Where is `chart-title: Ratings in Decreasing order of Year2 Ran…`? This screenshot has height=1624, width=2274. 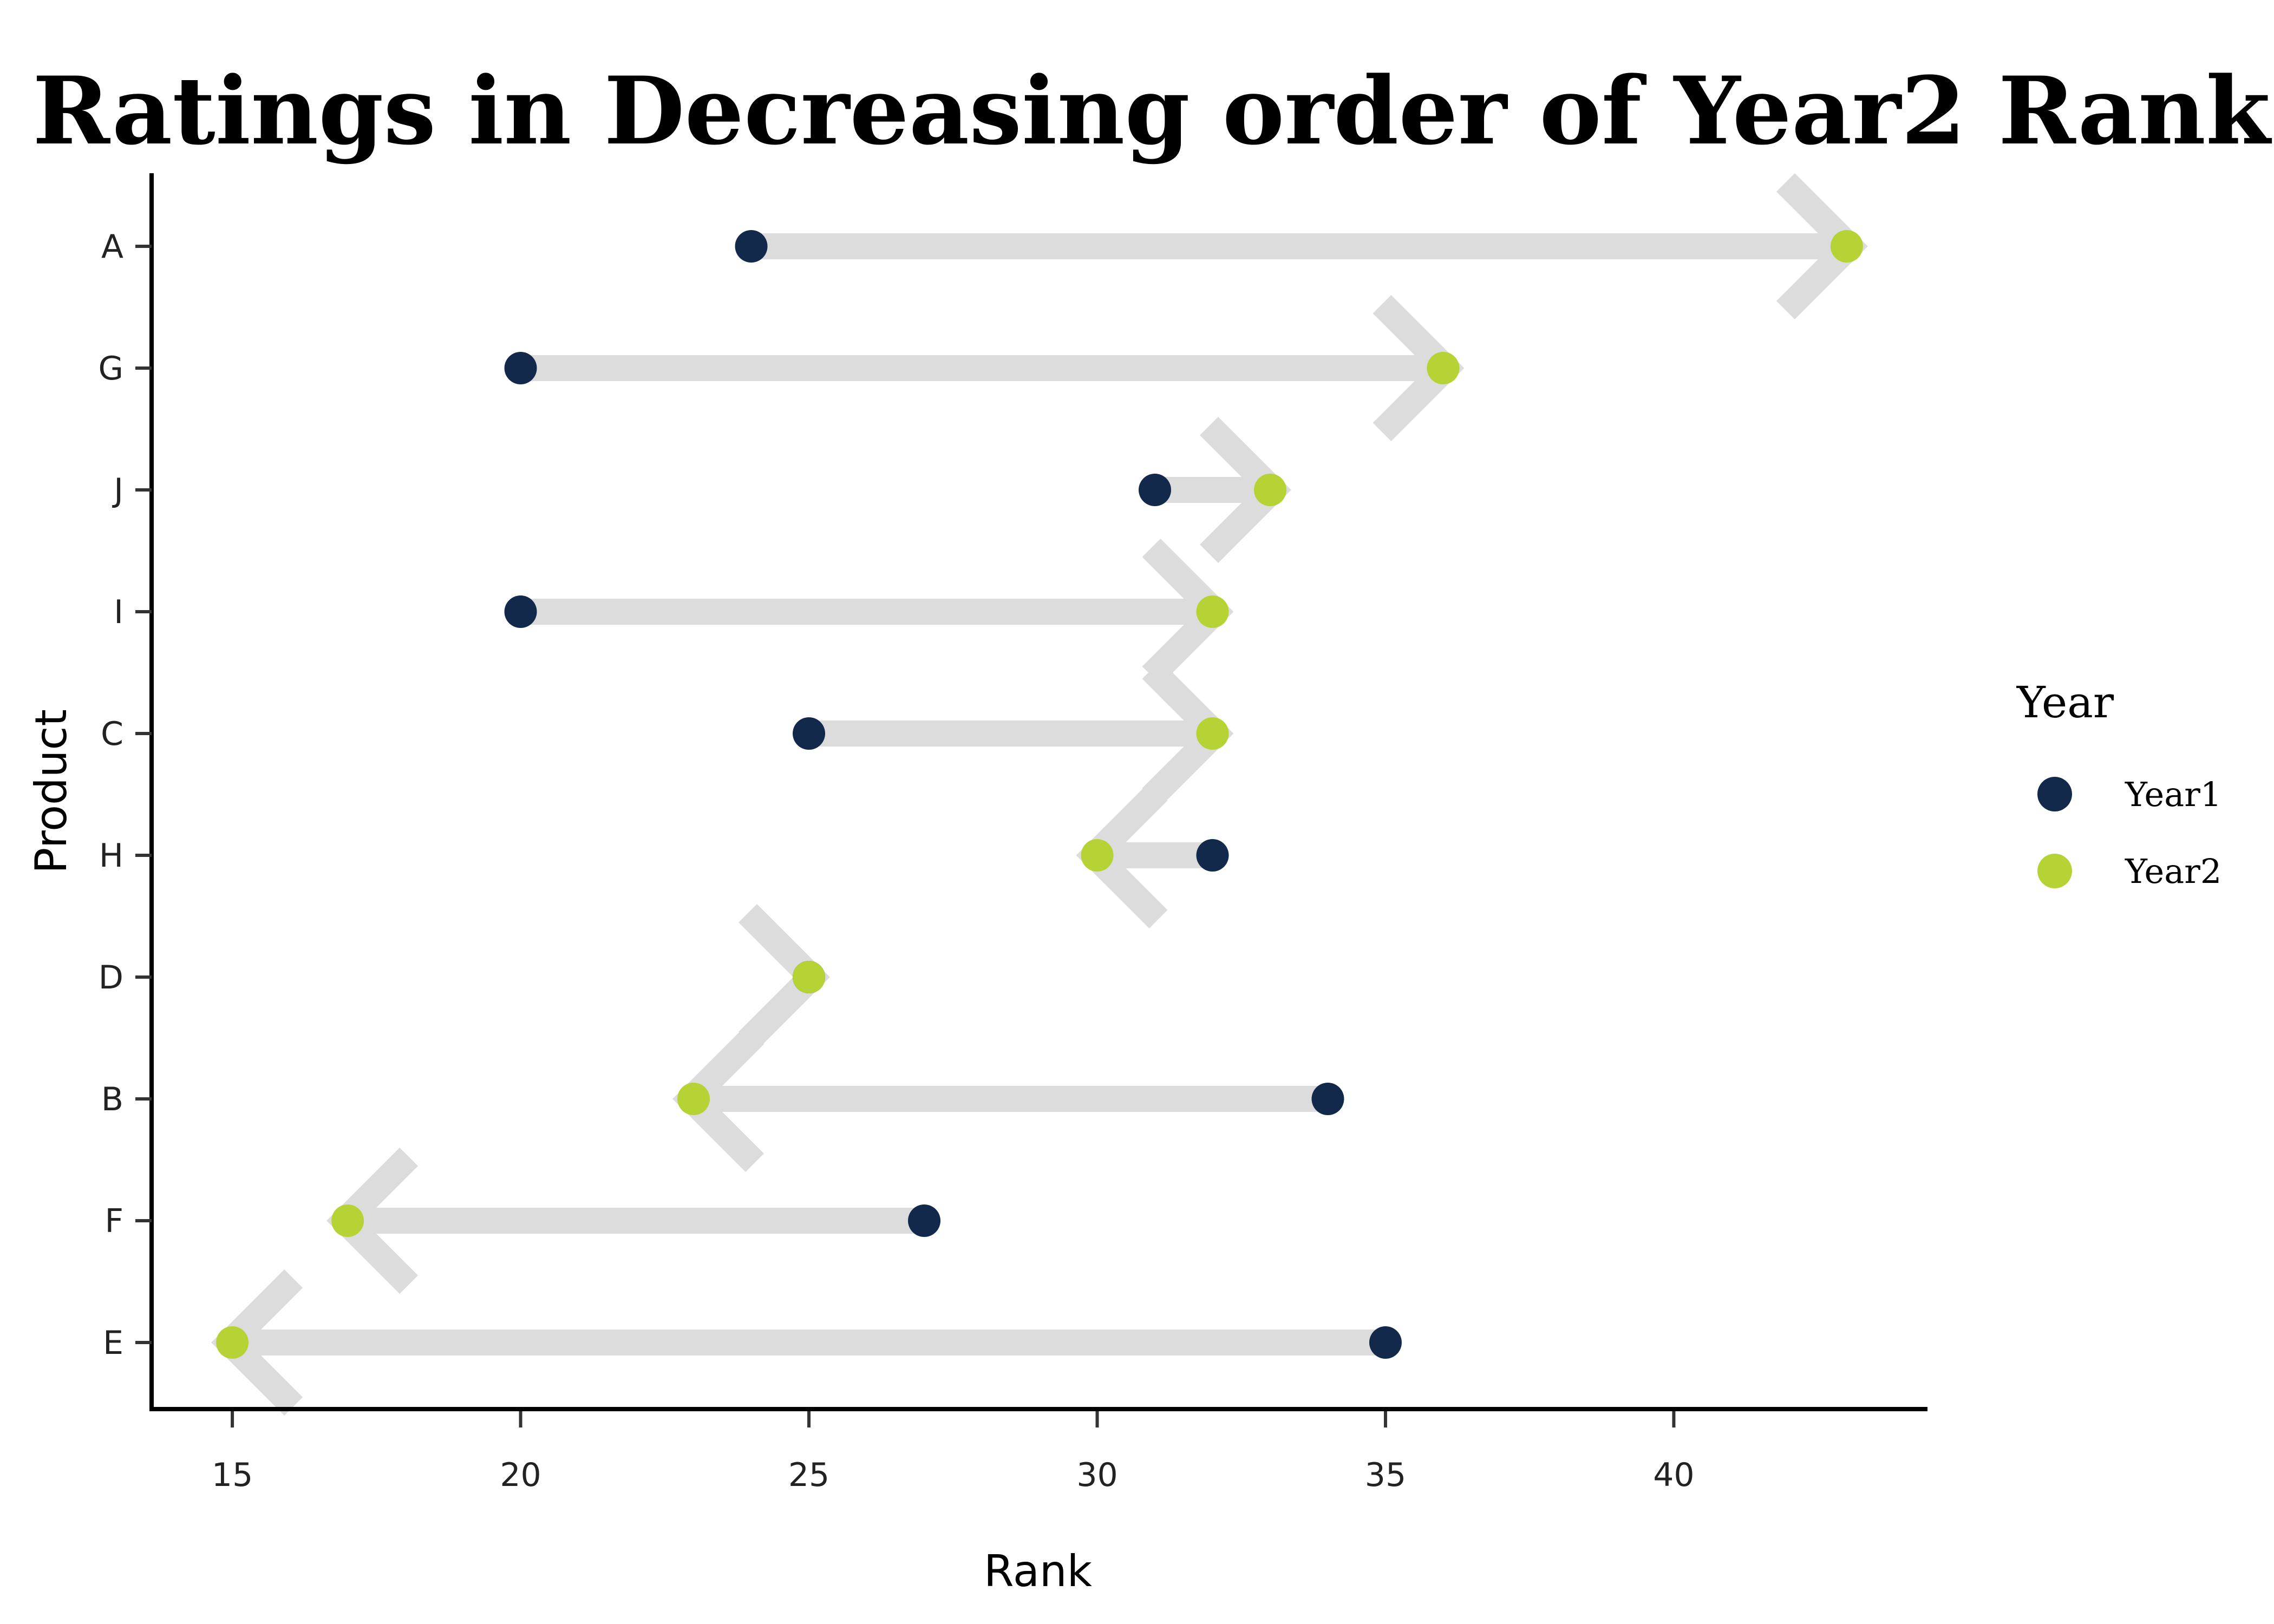
chart-title: Ratings in Decreasing order of Year2 Ran… is located at coordinates (1152, 111).